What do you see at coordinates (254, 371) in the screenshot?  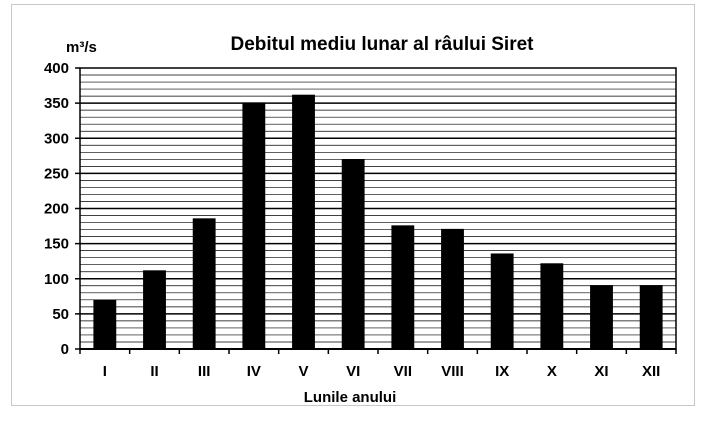 I see `x-tick-label: IV` at bounding box center [254, 371].